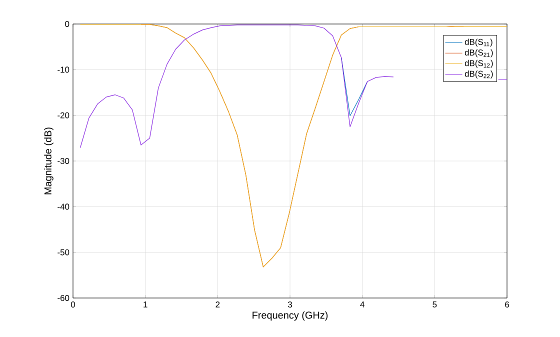 This screenshot has height=337, width=560. What do you see at coordinates (478, 42) in the screenshot?
I see `legend-label: dB(S$_{11}$)` at bounding box center [478, 42].